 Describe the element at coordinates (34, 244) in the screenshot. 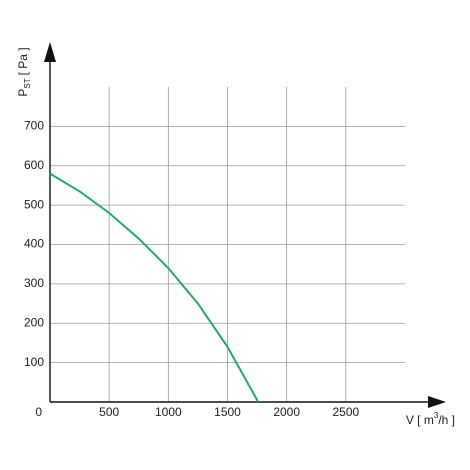

I see `y-tick-label: 400` at that location.